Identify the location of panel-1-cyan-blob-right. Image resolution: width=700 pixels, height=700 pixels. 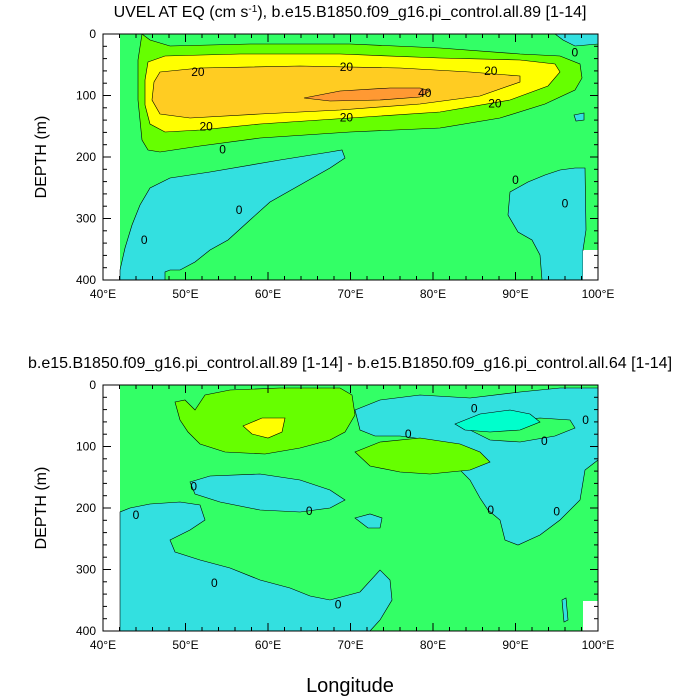
(579, 117).